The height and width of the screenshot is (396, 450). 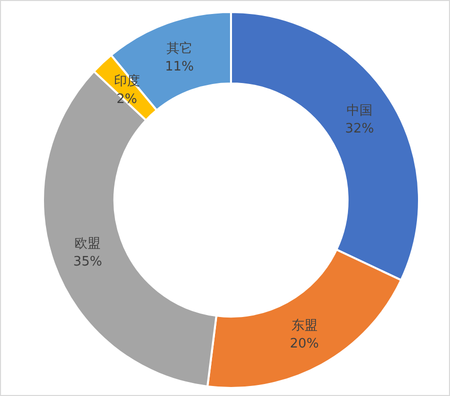 I want to click on data-label: 11%, so click(x=179, y=67).